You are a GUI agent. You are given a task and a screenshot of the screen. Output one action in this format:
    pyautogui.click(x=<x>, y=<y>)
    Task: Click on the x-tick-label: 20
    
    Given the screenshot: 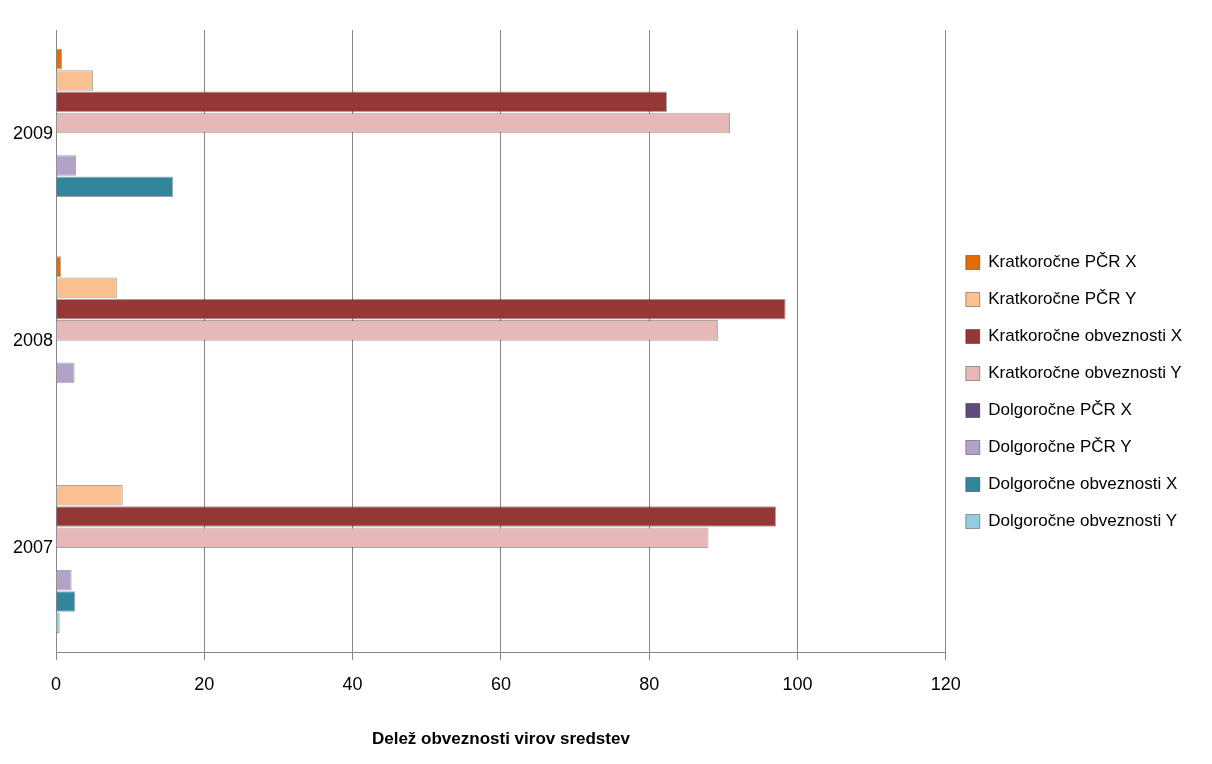 What is the action you would take?
    pyautogui.click(x=204, y=683)
    